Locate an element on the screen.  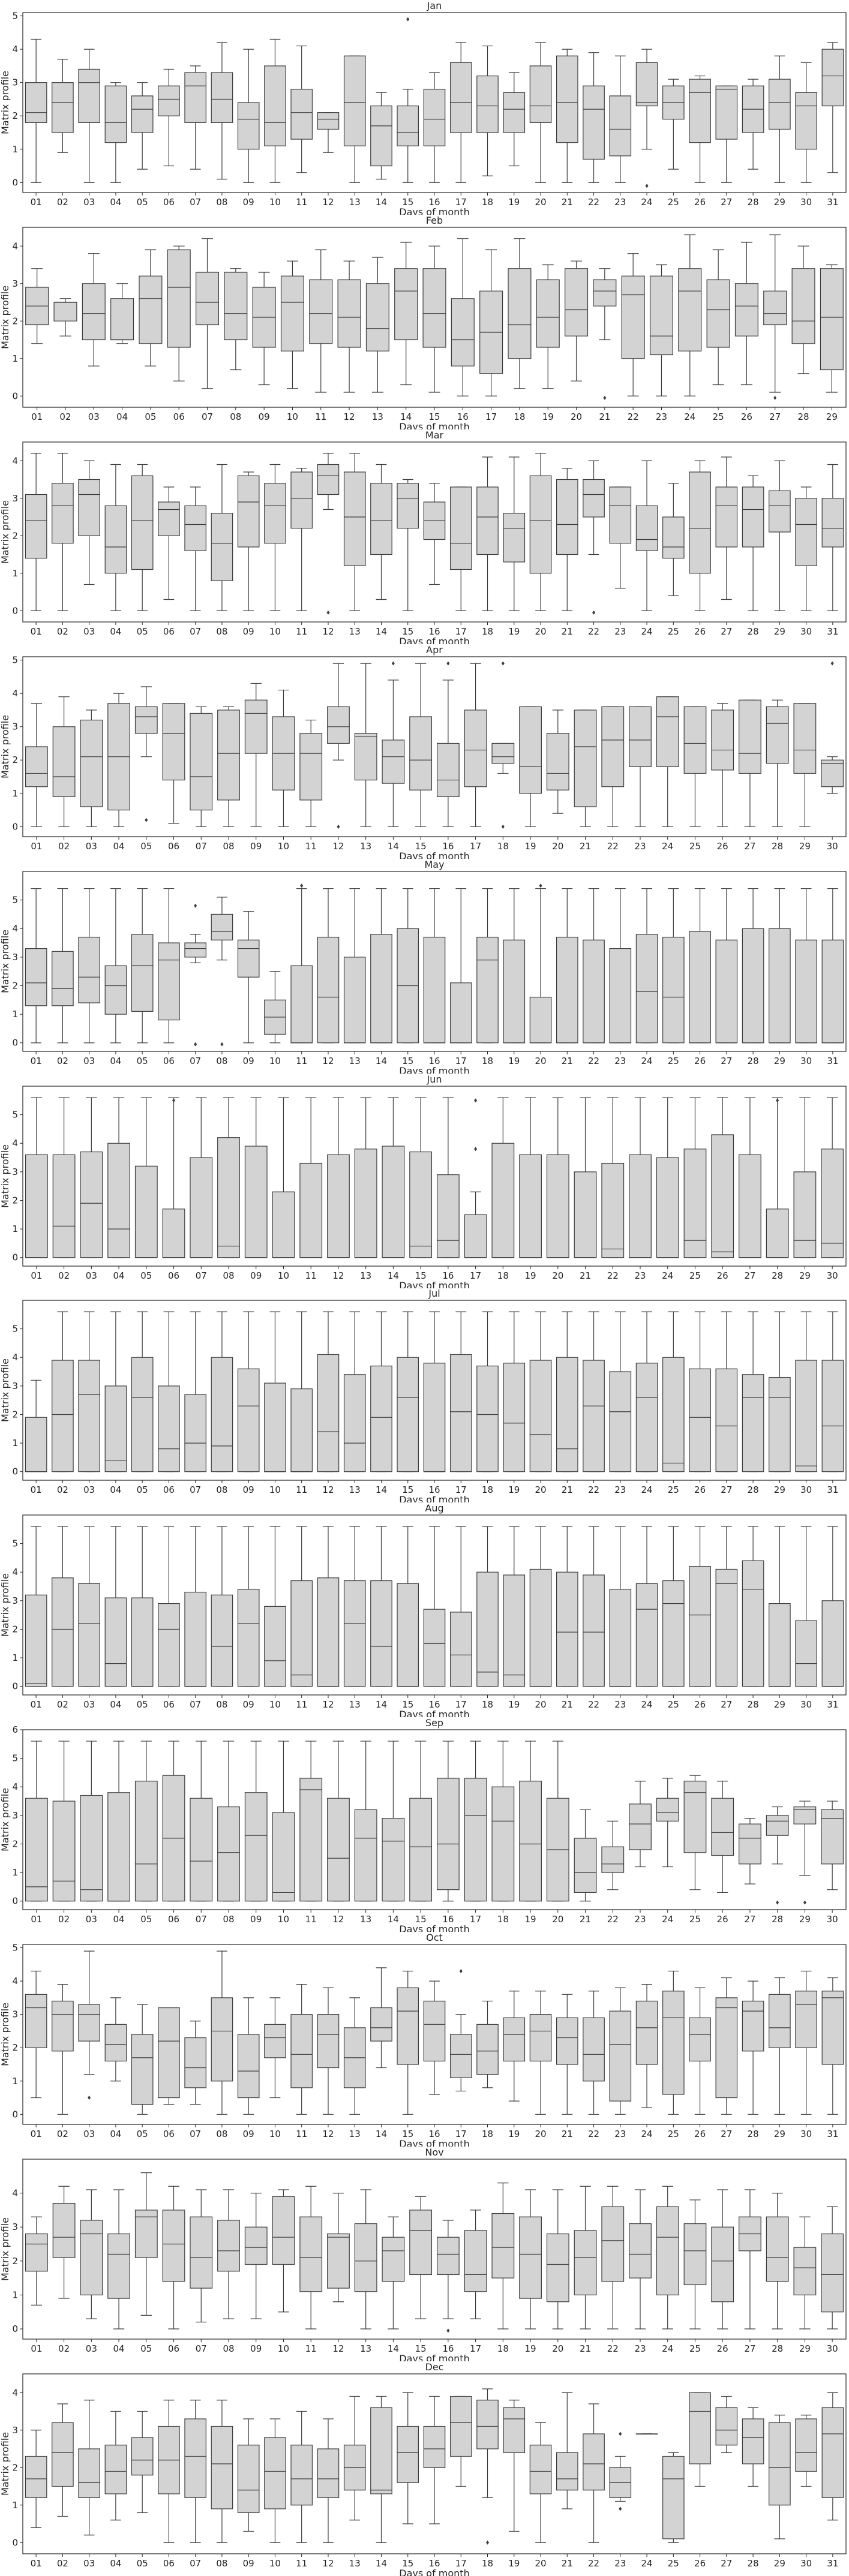
x-tick-label: 11 is located at coordinates (301, 631).